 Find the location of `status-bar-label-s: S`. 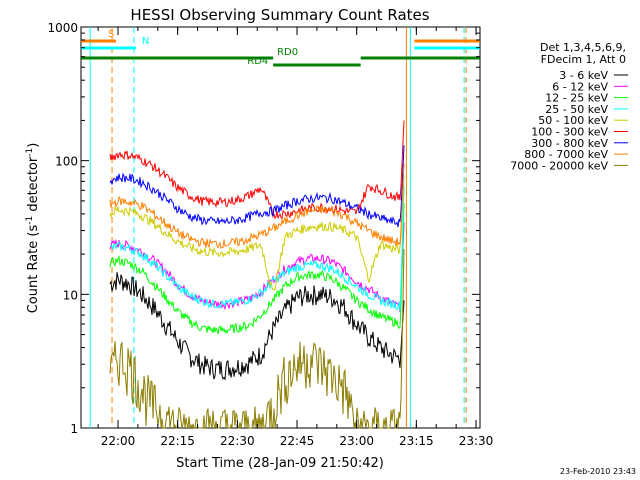

status-bar-label-s: S is located at coordinates (111, 34).